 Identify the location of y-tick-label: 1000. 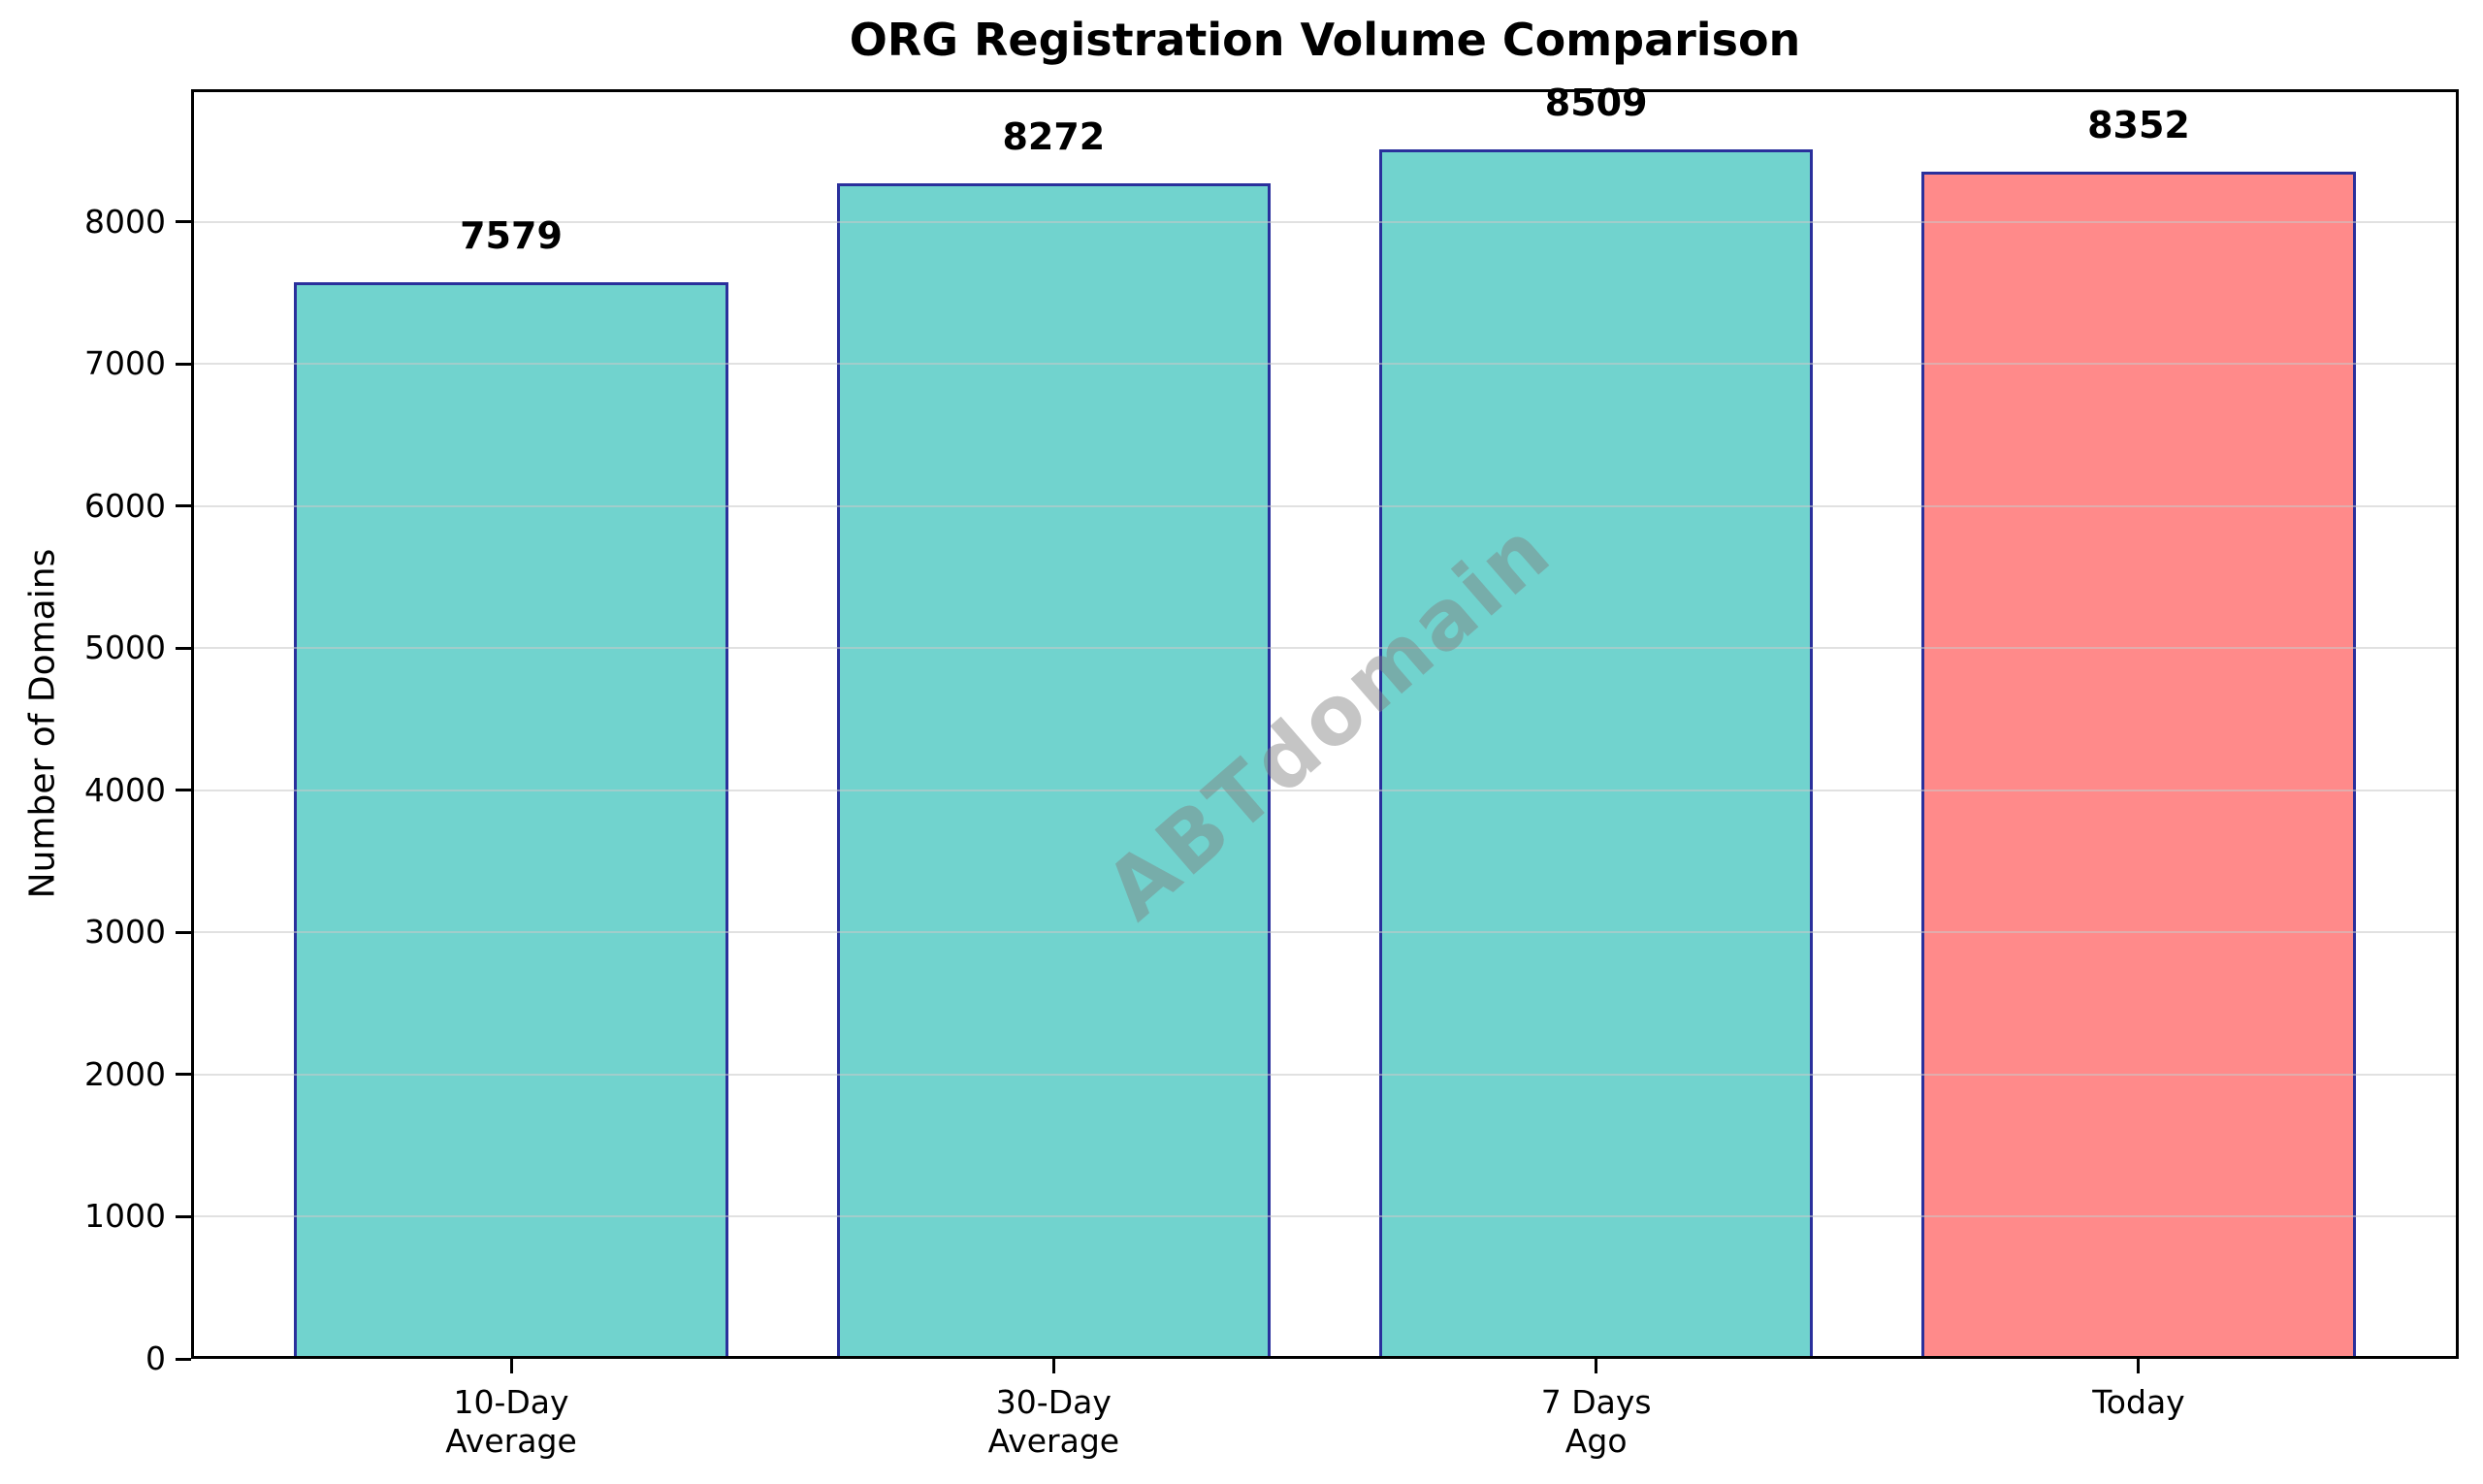
(125, 1216).